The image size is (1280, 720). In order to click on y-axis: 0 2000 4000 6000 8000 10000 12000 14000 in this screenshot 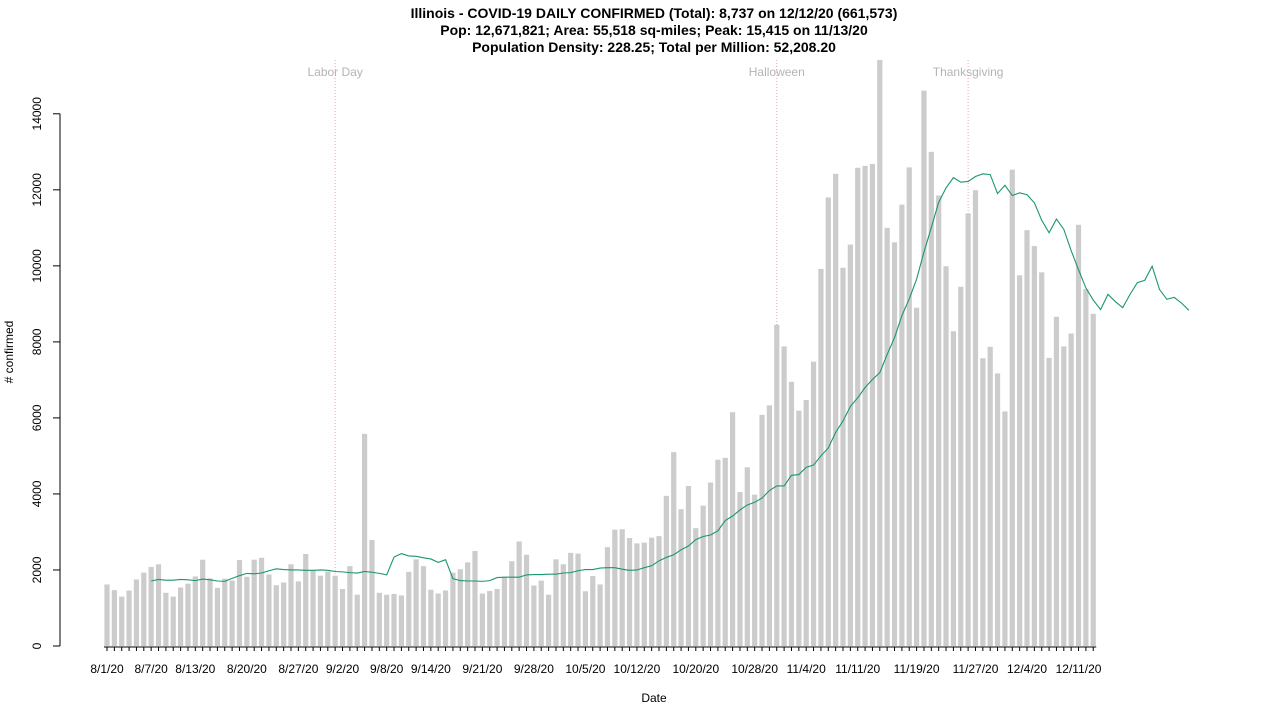, I will do `click(45, 373)`.